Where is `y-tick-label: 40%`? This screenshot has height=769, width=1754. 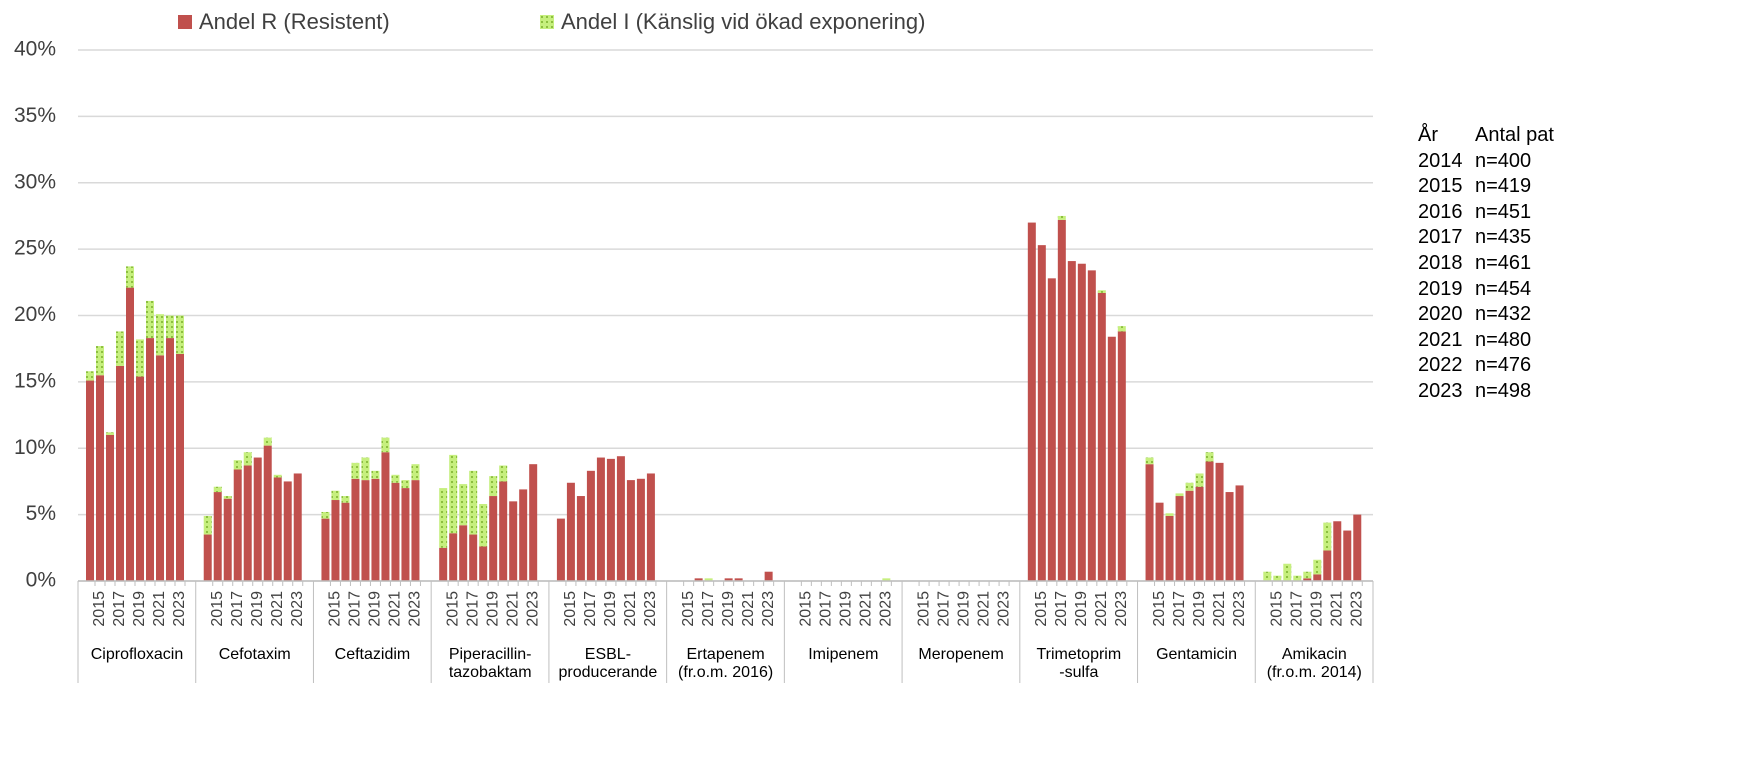
y-tick-label: 40% is located at coordinates (35, 49).